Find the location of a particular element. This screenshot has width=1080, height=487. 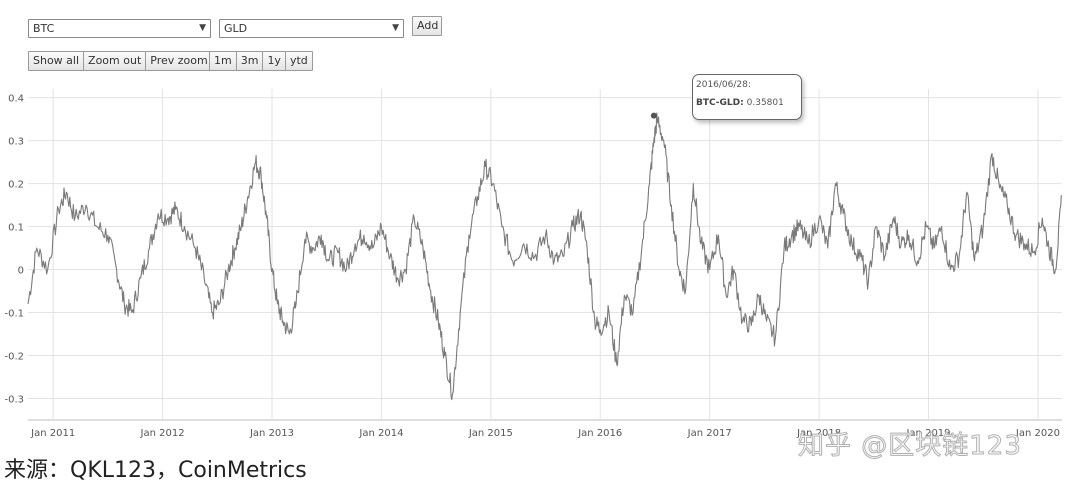

show-all-button: Show all is located at coordinates (56, 61).